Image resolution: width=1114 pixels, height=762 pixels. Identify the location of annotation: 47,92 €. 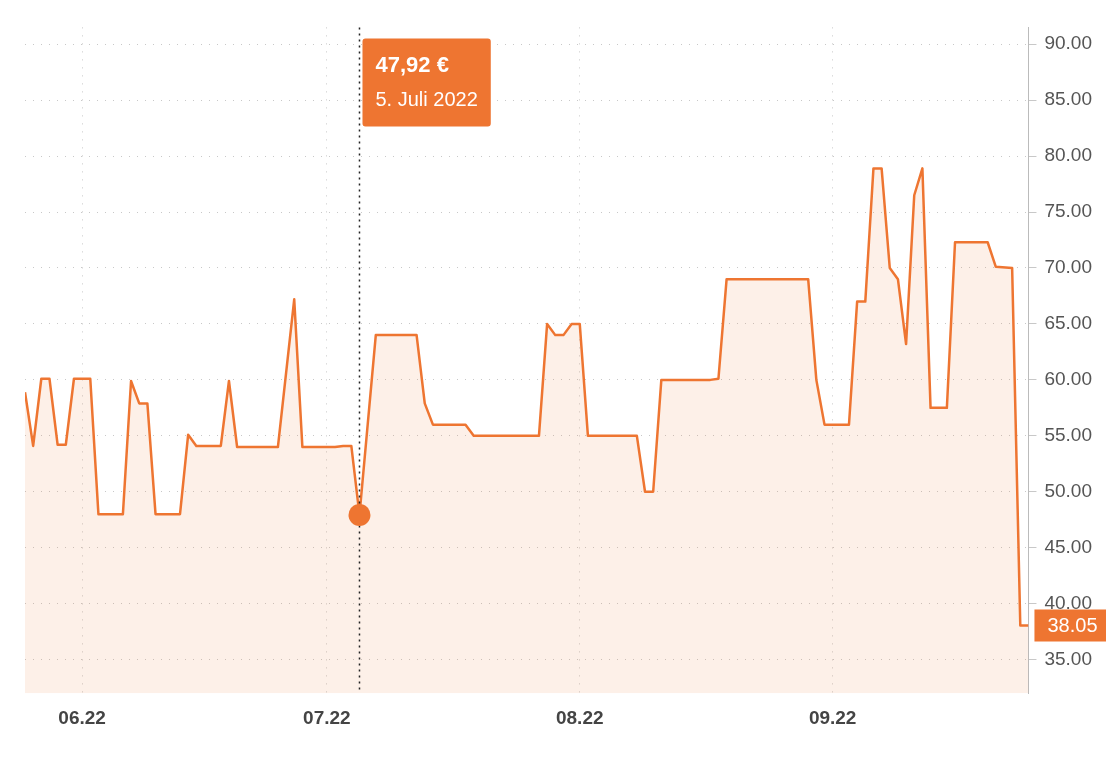
(412, 65).